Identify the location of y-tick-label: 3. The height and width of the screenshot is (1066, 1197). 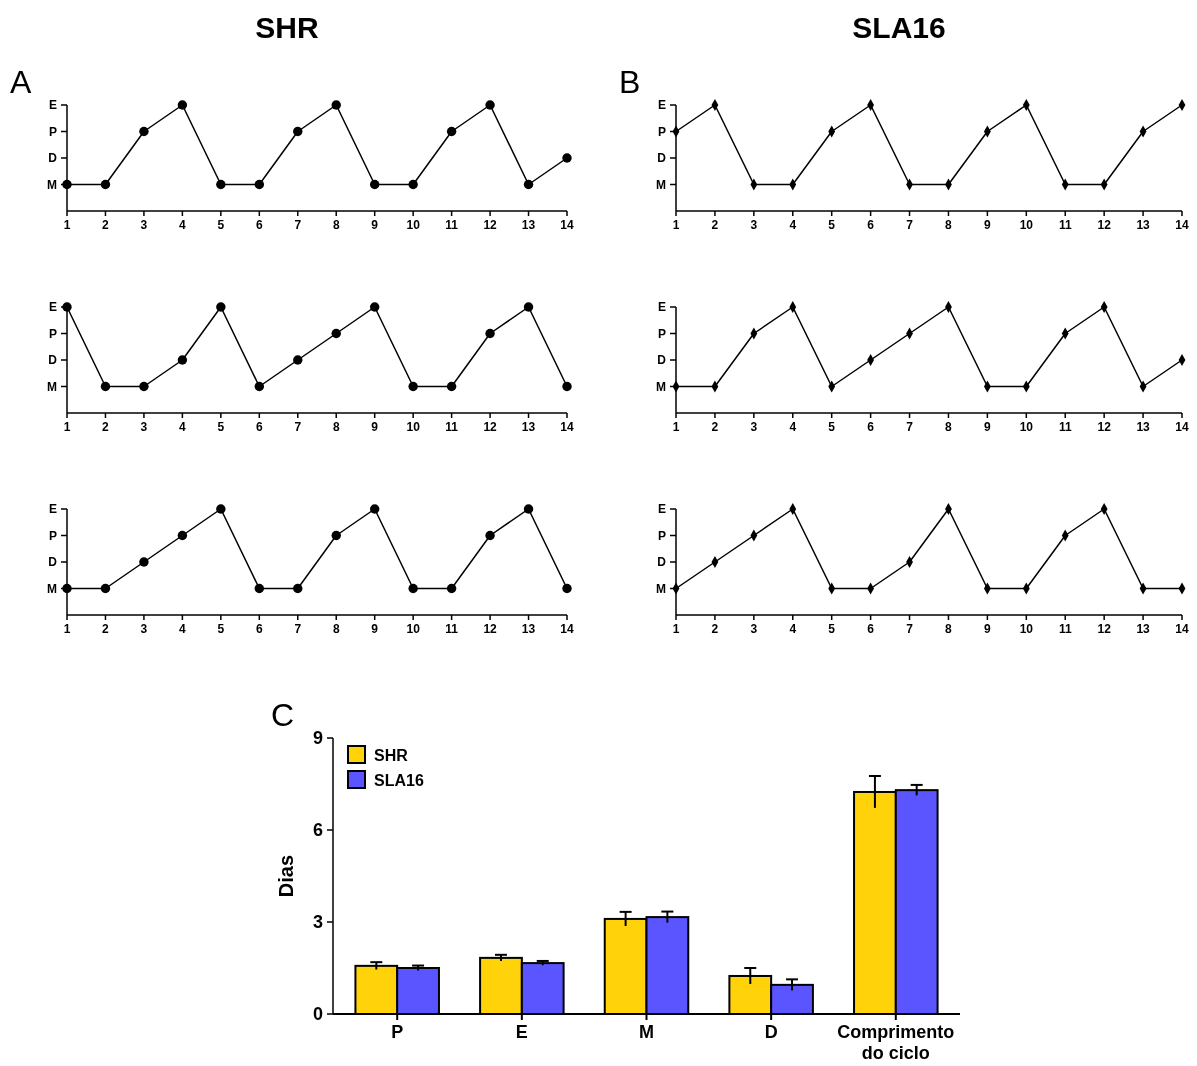
(317, 922).